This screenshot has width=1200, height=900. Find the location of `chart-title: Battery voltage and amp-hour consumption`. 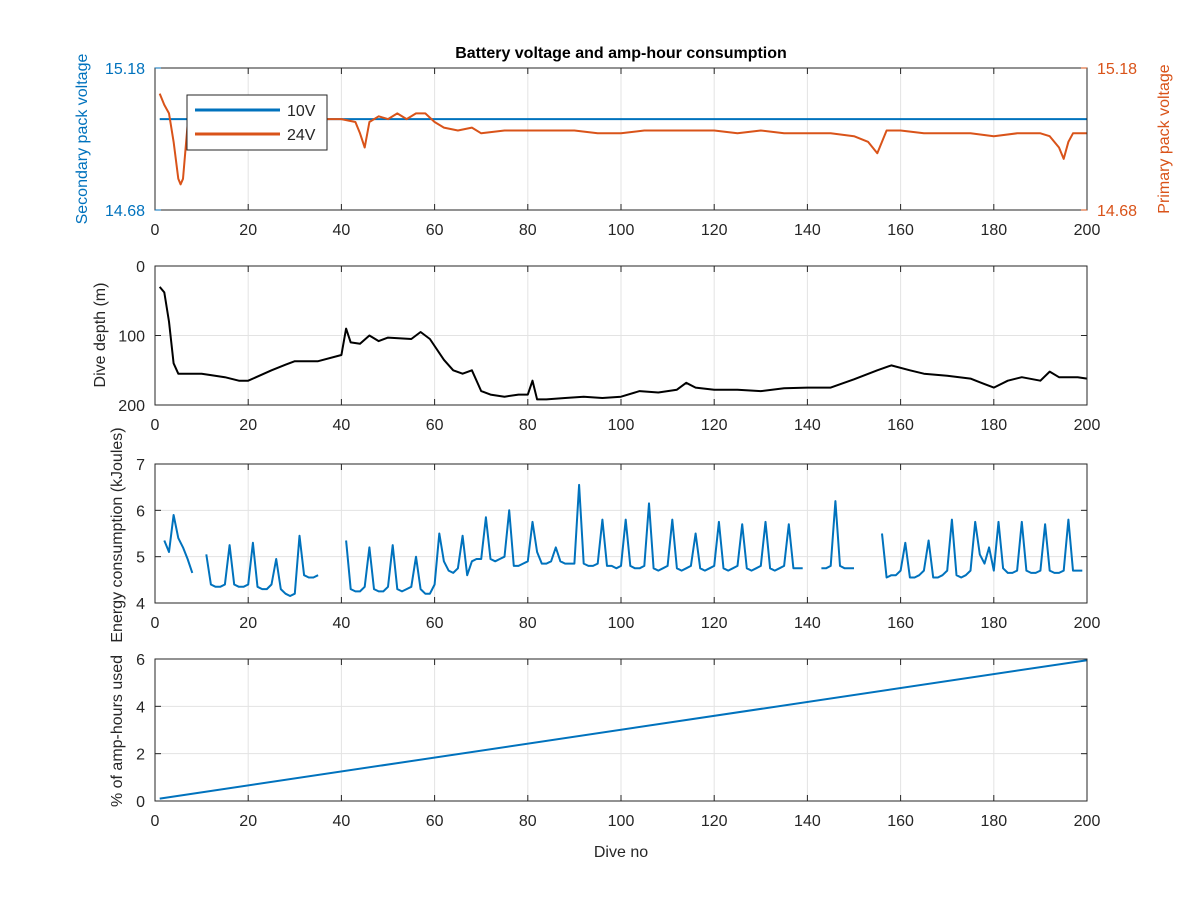

chart-title: Battery voltage and amp-hour consumption is located at coordinates (621, 53).